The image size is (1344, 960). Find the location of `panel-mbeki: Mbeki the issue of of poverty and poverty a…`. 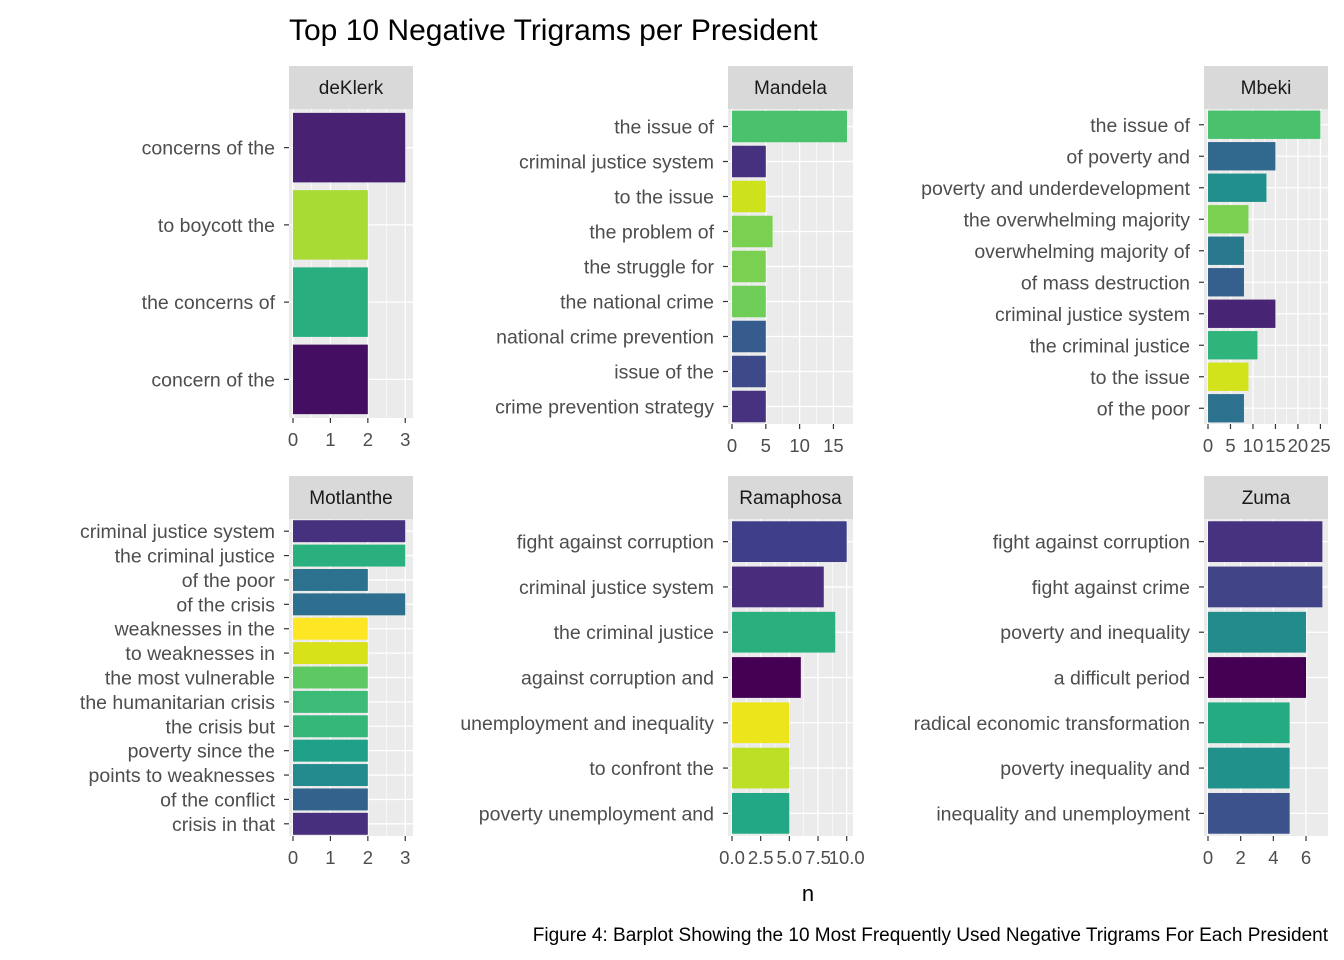

panel-mbeki: Mbeki the issue of of poverty and poverty a… is located at coordinates (1126, 261).